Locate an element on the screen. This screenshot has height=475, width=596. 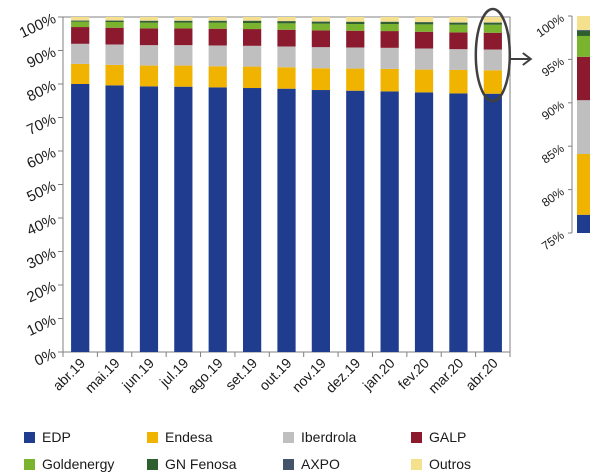
y-tick-label: 100% is located at coordinates (38, 26).